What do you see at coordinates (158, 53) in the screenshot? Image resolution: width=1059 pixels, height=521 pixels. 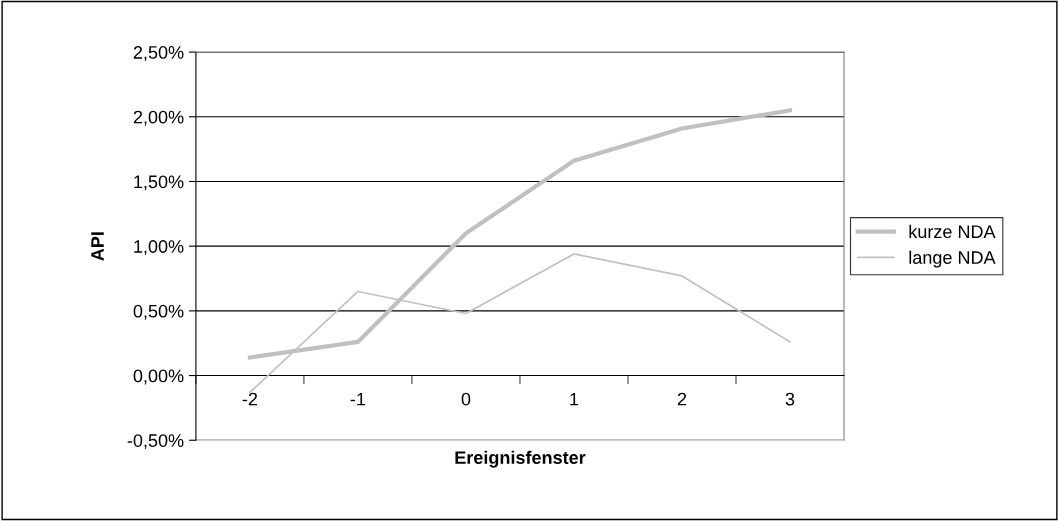 I see `y-tick-label: 2,50%` at bounding box center [158, 53].